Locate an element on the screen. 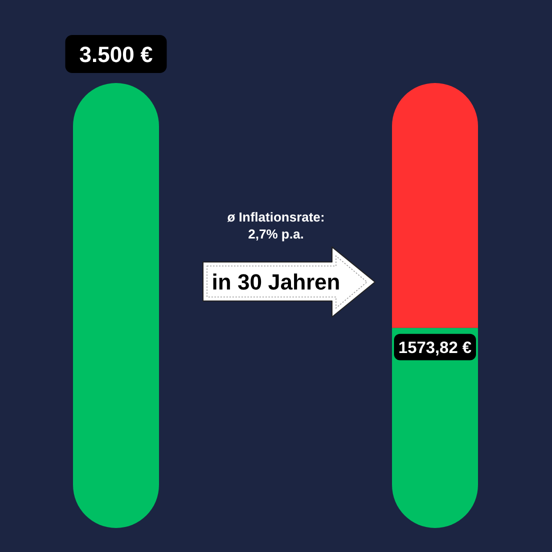 The height and width of the screenshot is (552, 552). data-label: 3.500 € is located at coordinates (116, 54).